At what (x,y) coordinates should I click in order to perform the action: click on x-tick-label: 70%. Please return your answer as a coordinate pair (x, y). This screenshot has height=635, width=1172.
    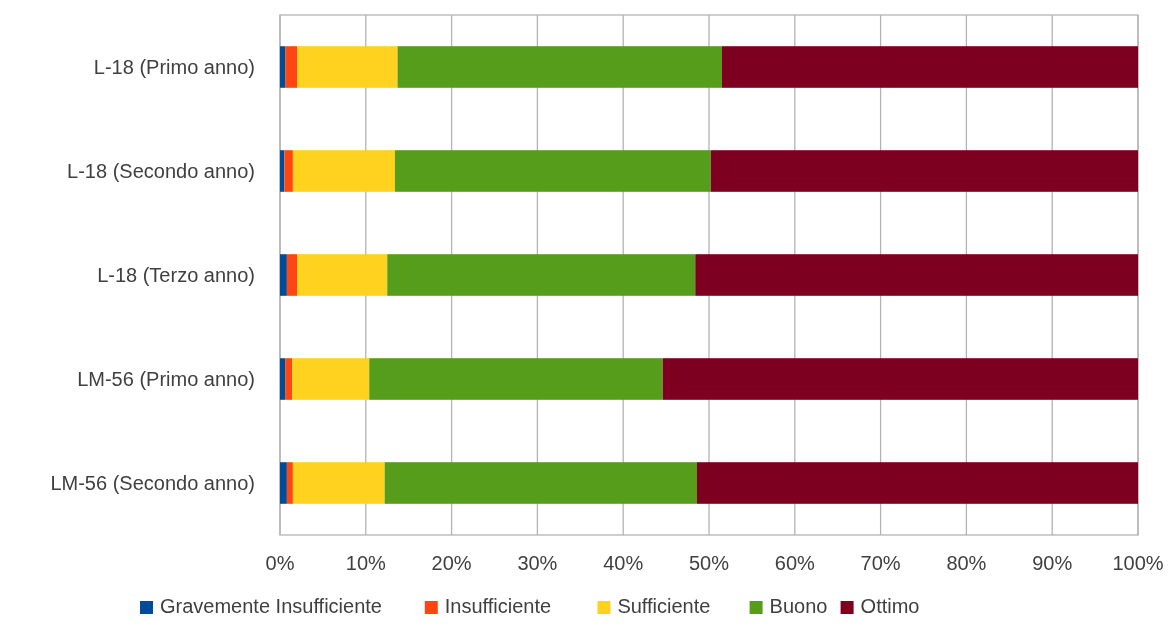
    Looking at the image, I should click on (880, 563).